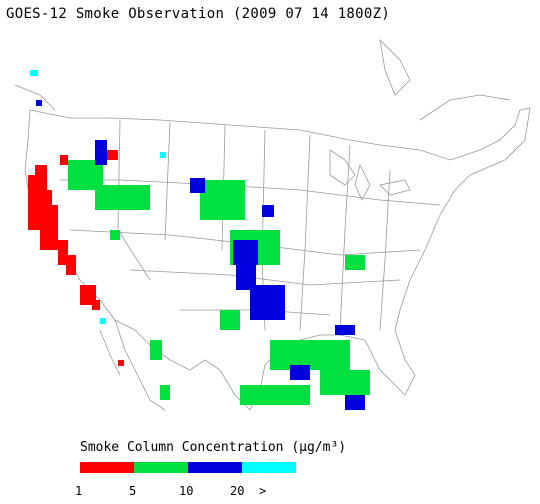  I want to click on legend-tick: >, so click(263, 491).